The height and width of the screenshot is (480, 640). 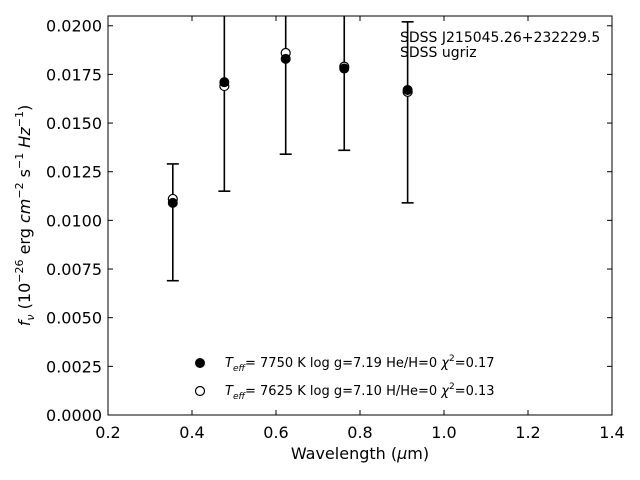 What do you see at coordinates (191, 432) in the screenshot?
I see `x-tick-label: 0.4` at bounding box center [191, 432].